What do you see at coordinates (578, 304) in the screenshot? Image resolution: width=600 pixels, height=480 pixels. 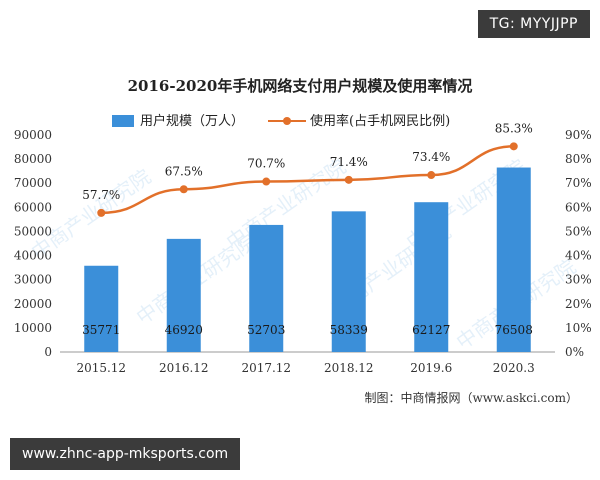 I see `y-right-tick-label: 20%` at bounding box center [578, 304].